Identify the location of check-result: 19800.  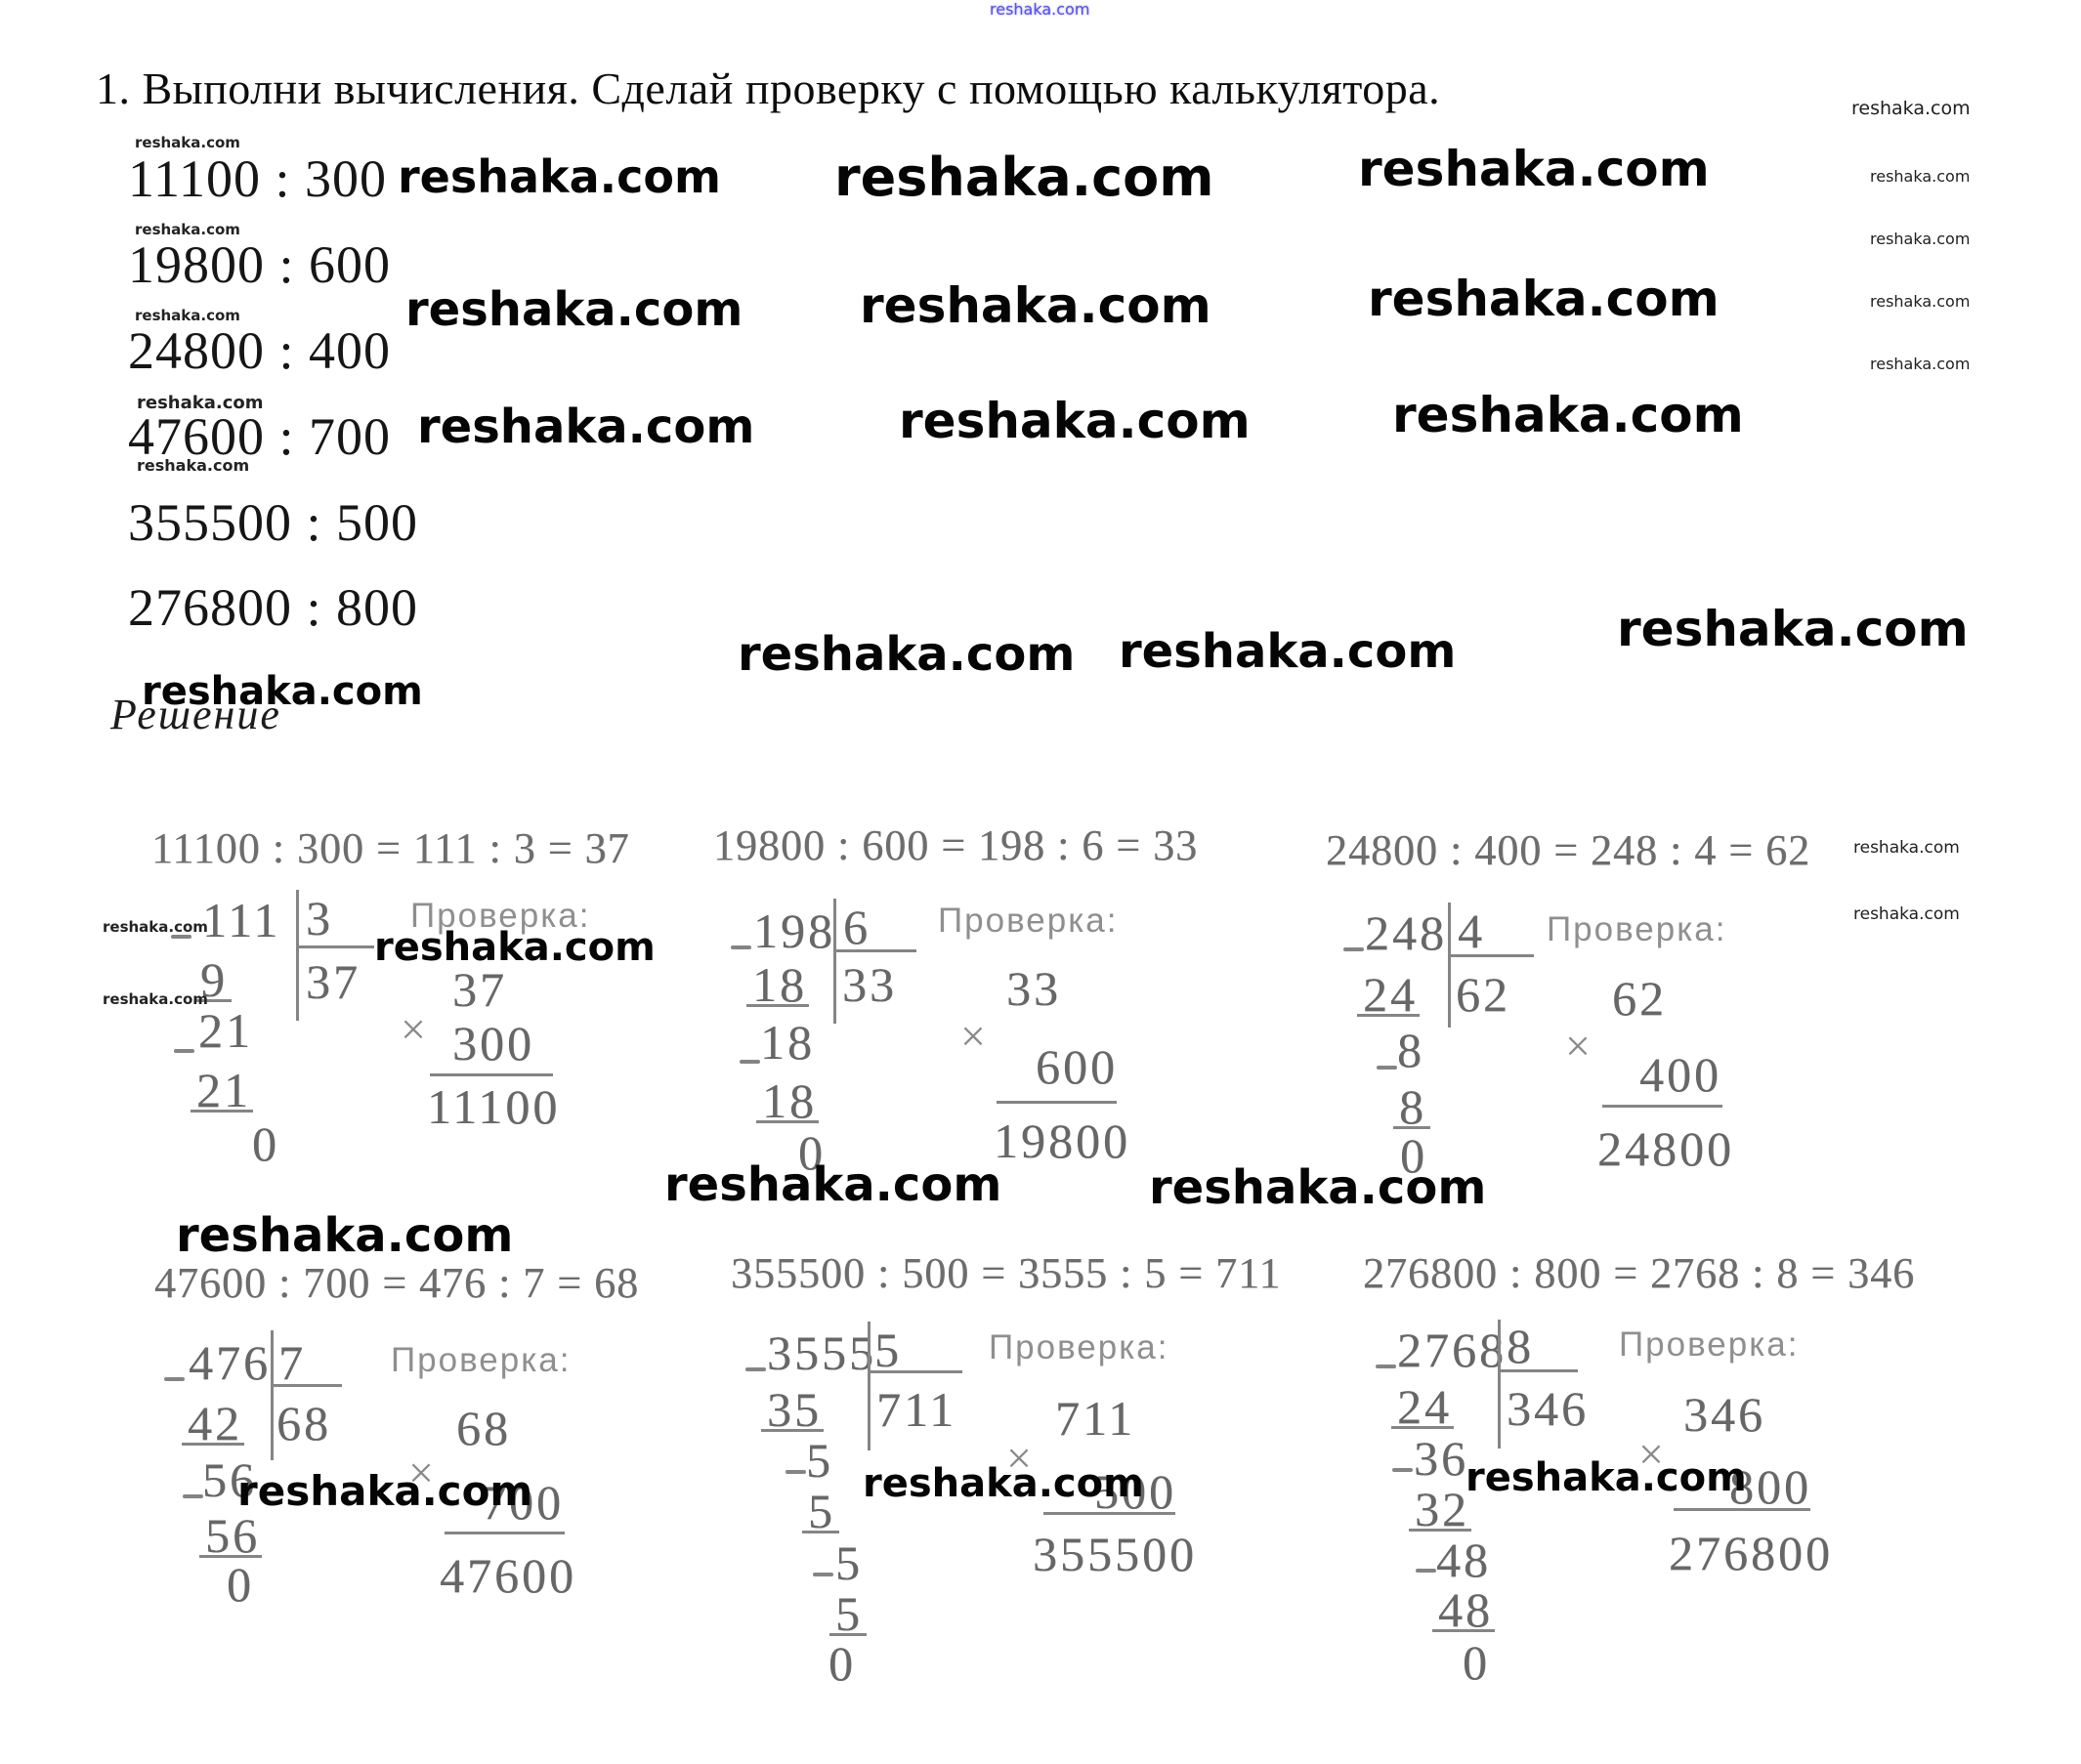
(1062, 1140).